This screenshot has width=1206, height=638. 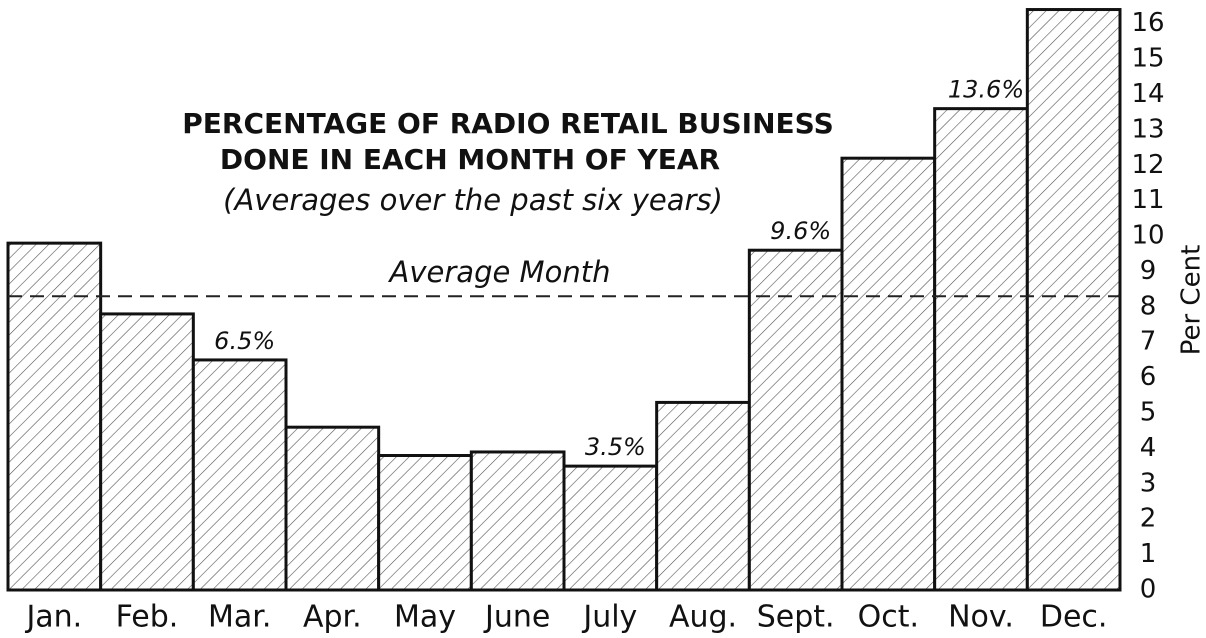 I want to click on y-tick-label: 16, so click(x=1147, y=23).